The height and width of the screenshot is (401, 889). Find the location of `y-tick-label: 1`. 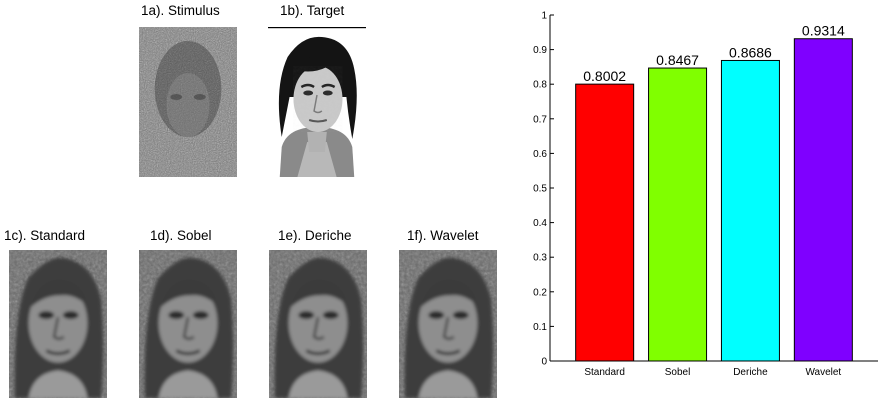

y-tick-label: 1 is located at coordinates (544, 16).